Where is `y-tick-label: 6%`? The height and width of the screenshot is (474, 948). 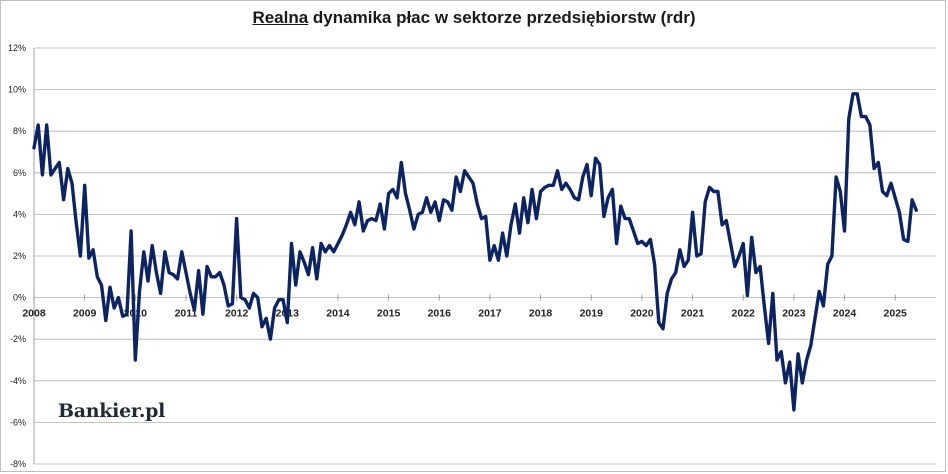 y-tick-label: 6% is located at coordinates (19, 173).